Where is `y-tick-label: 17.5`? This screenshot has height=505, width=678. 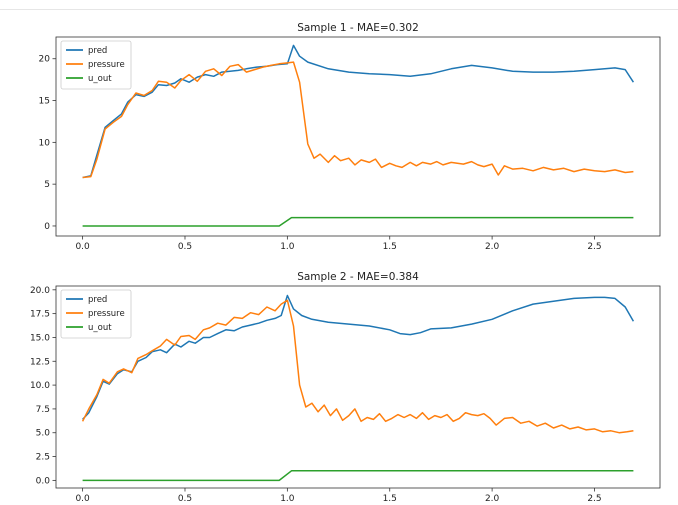
y-tick-label: 17.5 is located at coordinates (40, 315).